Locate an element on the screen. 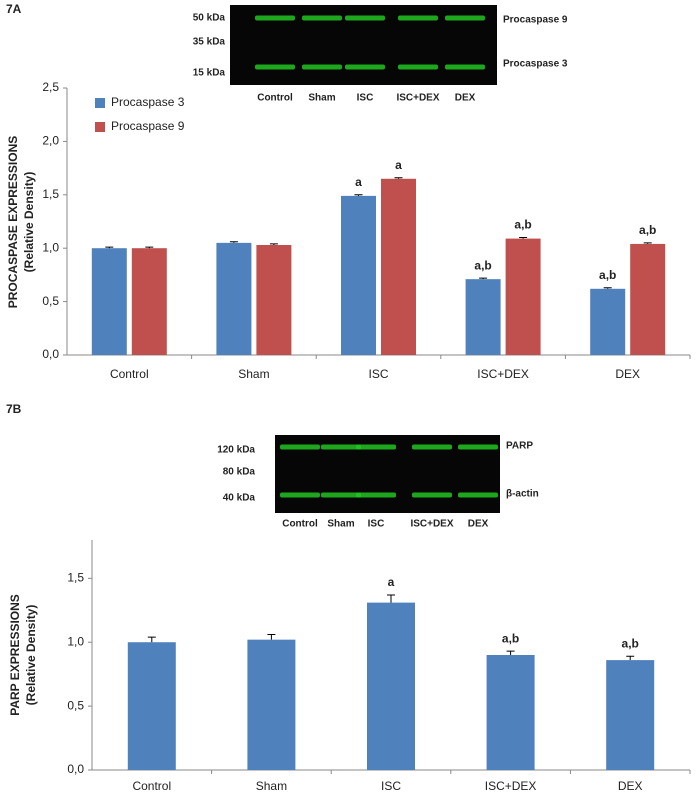  legend-label: Procaspase 9 is located at coordinates (148, 126).